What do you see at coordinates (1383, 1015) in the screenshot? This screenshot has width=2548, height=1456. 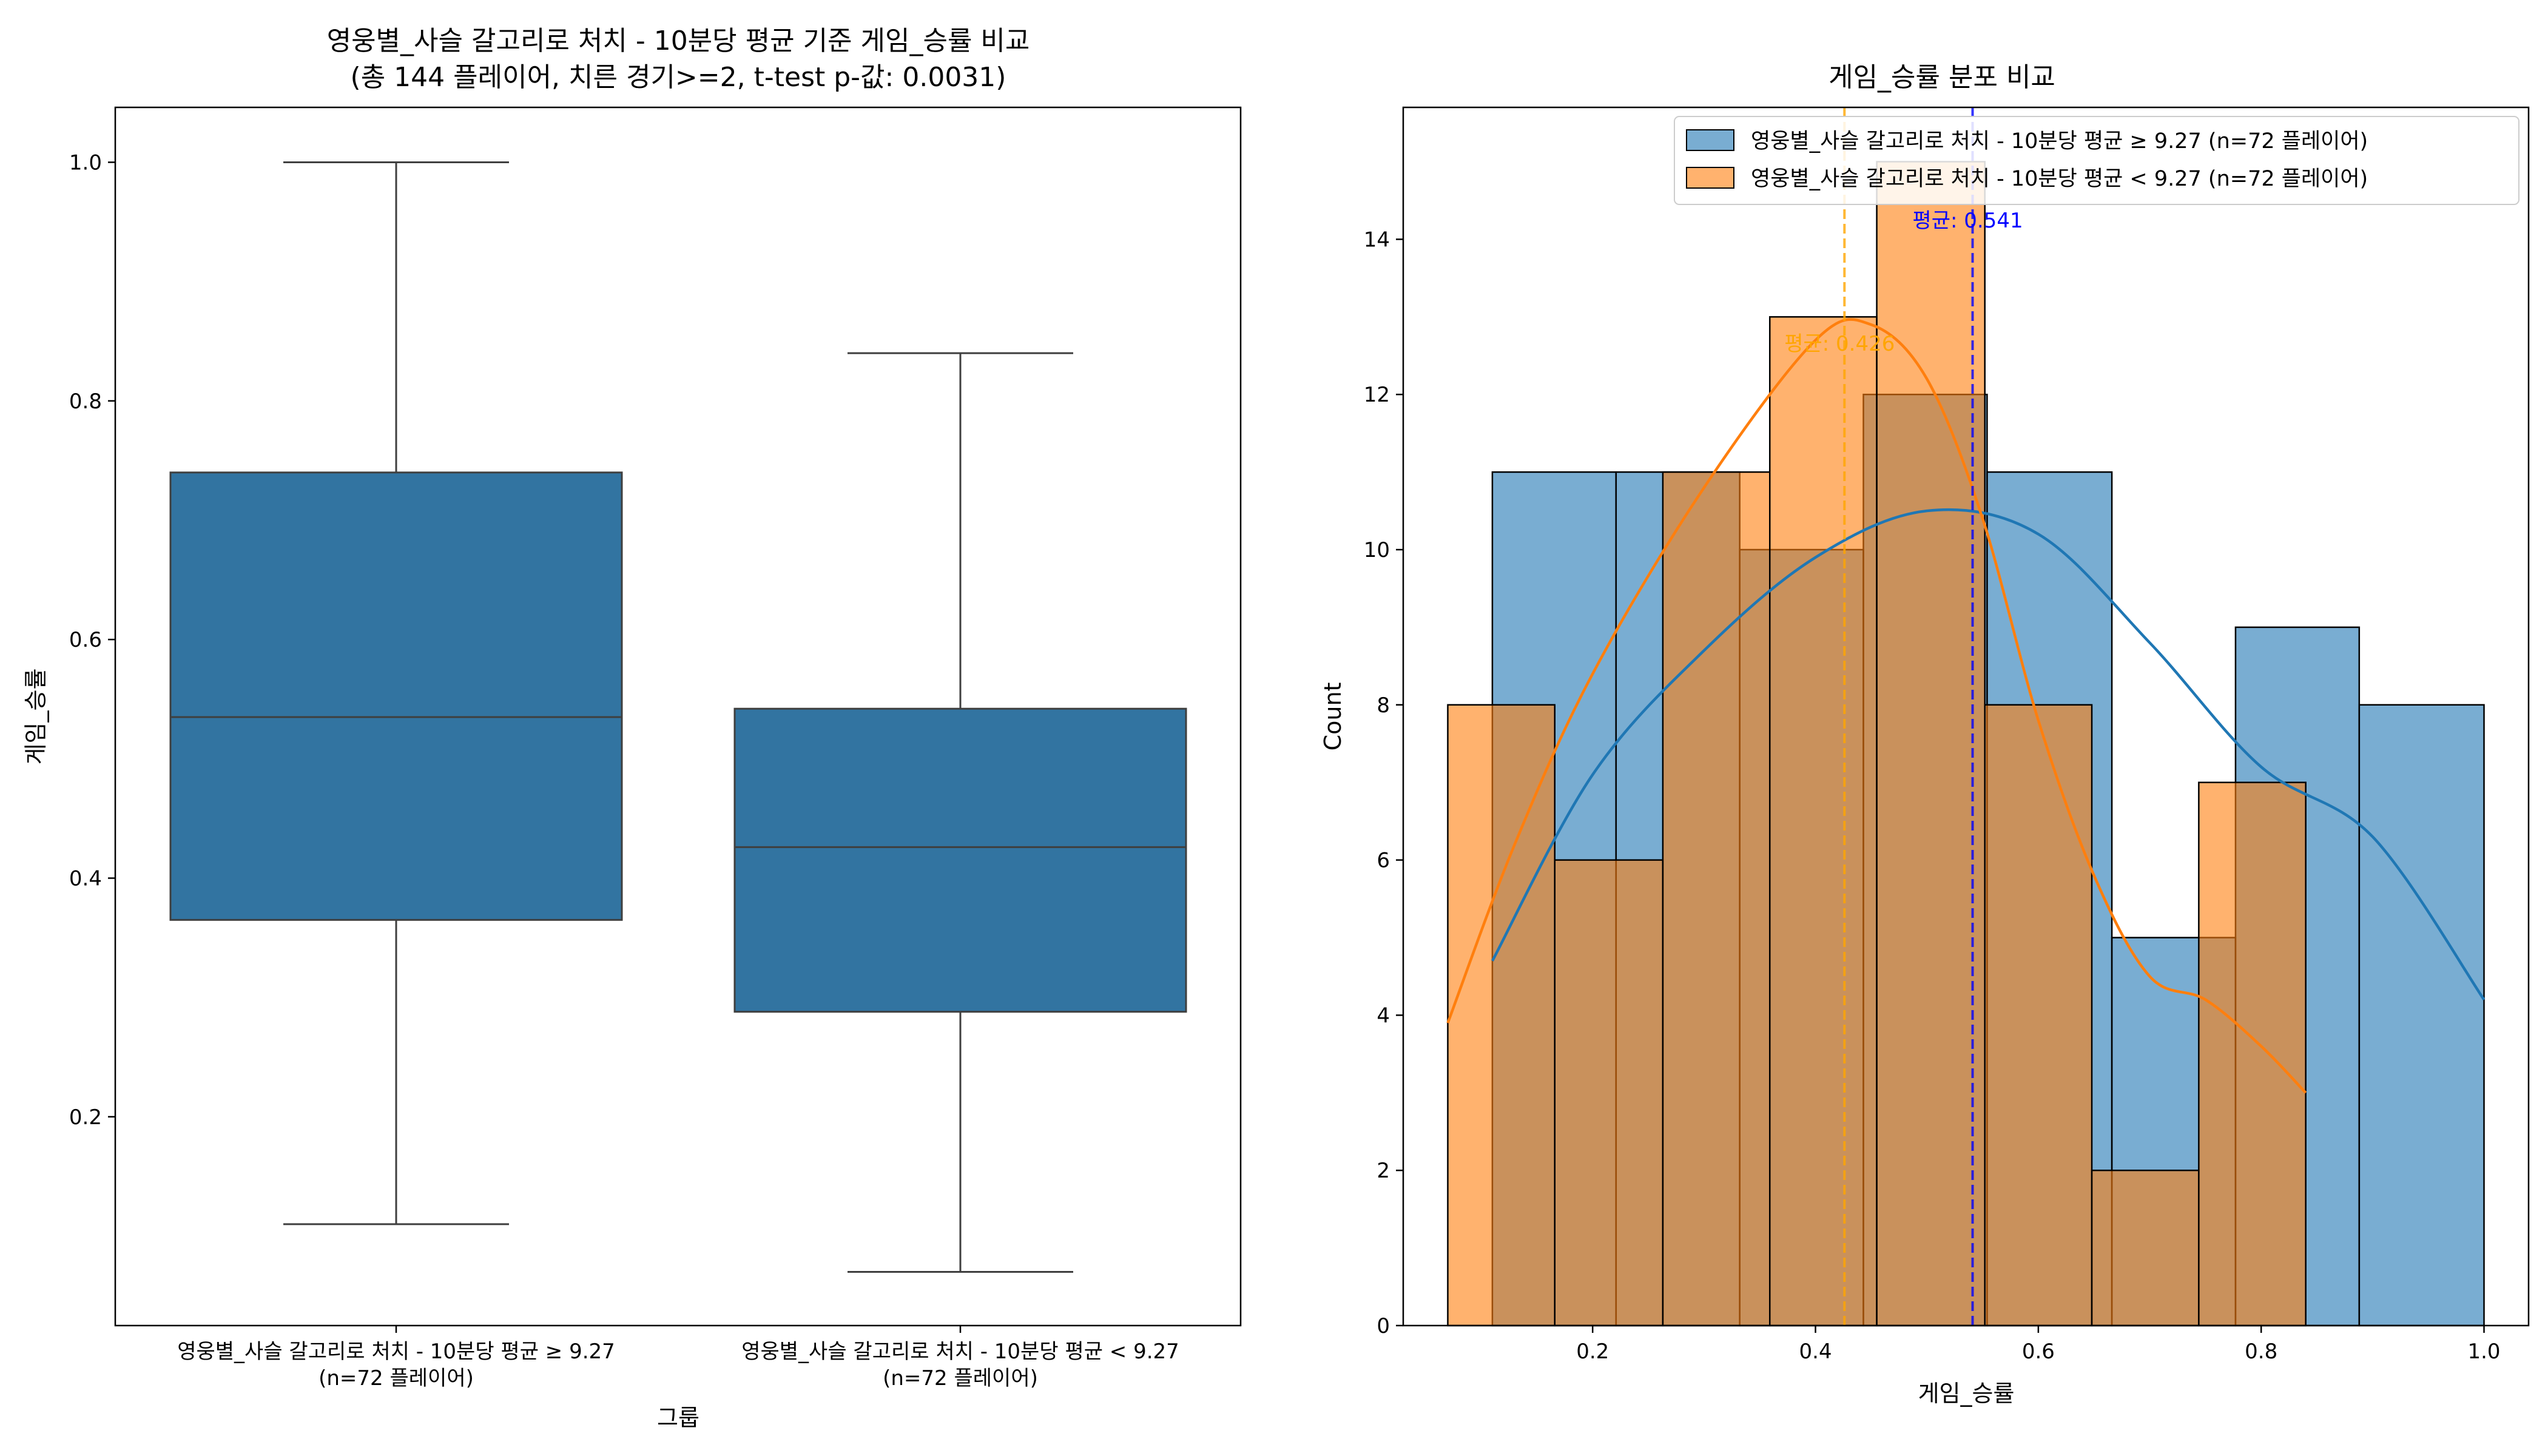 I see `y-tick-label: 4` at bounding box center [1383, 1015].